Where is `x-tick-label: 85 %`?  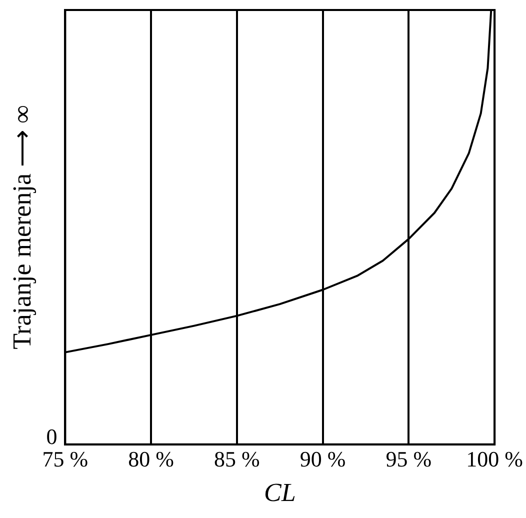
x-tick-label: 85 % is located at coordinates (237, 459).